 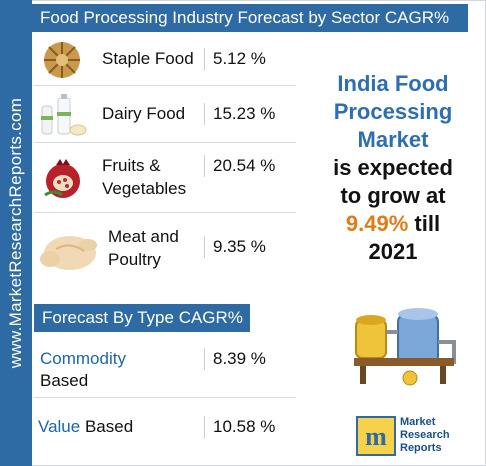 What do you see at coordinates (393, 139) in the screenshot?
I see `headline-line: Market` at bounding box center [393, 139].